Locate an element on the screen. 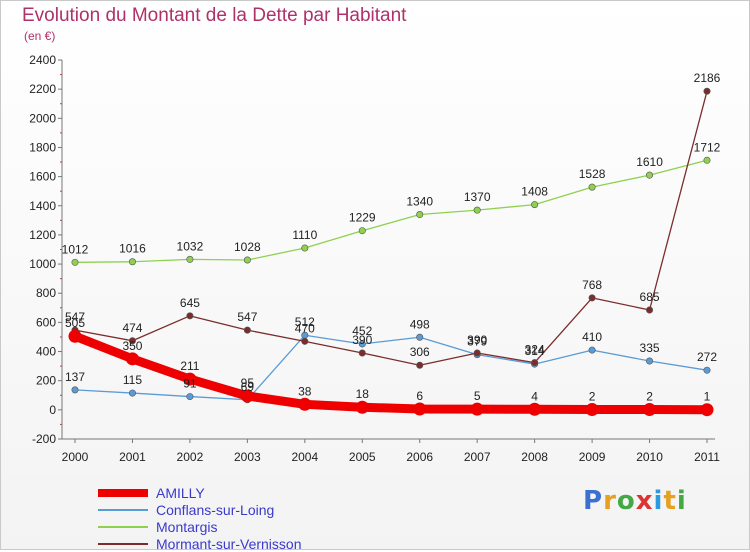 This screenshot has height=552, width=750. data-label-amilly: 18 is located at coordinates (363, 394).